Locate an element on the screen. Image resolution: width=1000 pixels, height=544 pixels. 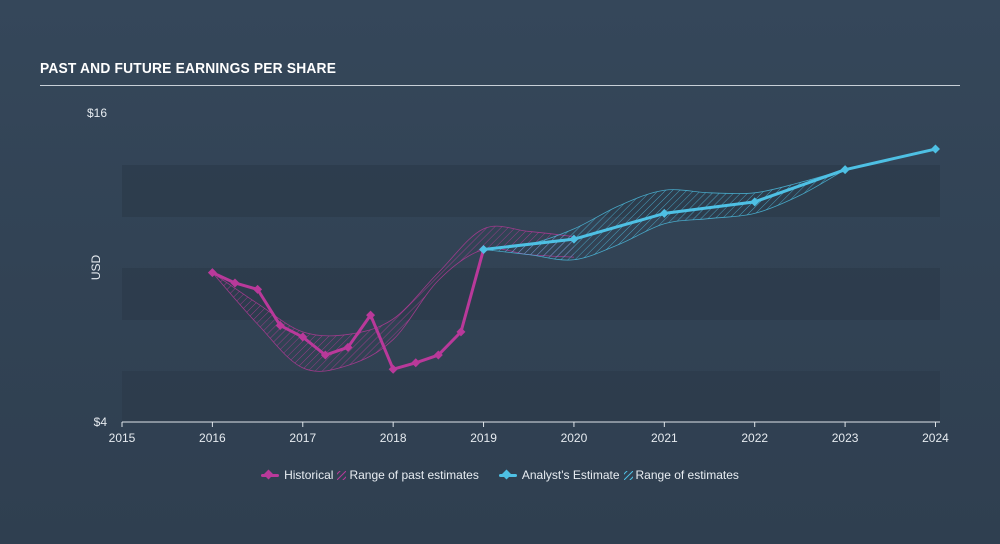
x-tick-label-2023: 2023 is located at coordinates (845, 438).